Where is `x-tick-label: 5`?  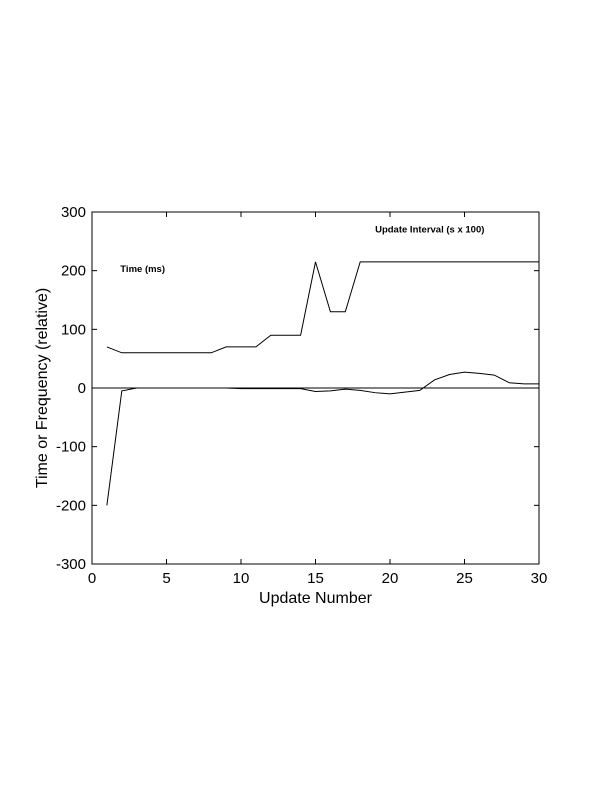 x-tick-label: 5 is located at coordinates (166, 578).